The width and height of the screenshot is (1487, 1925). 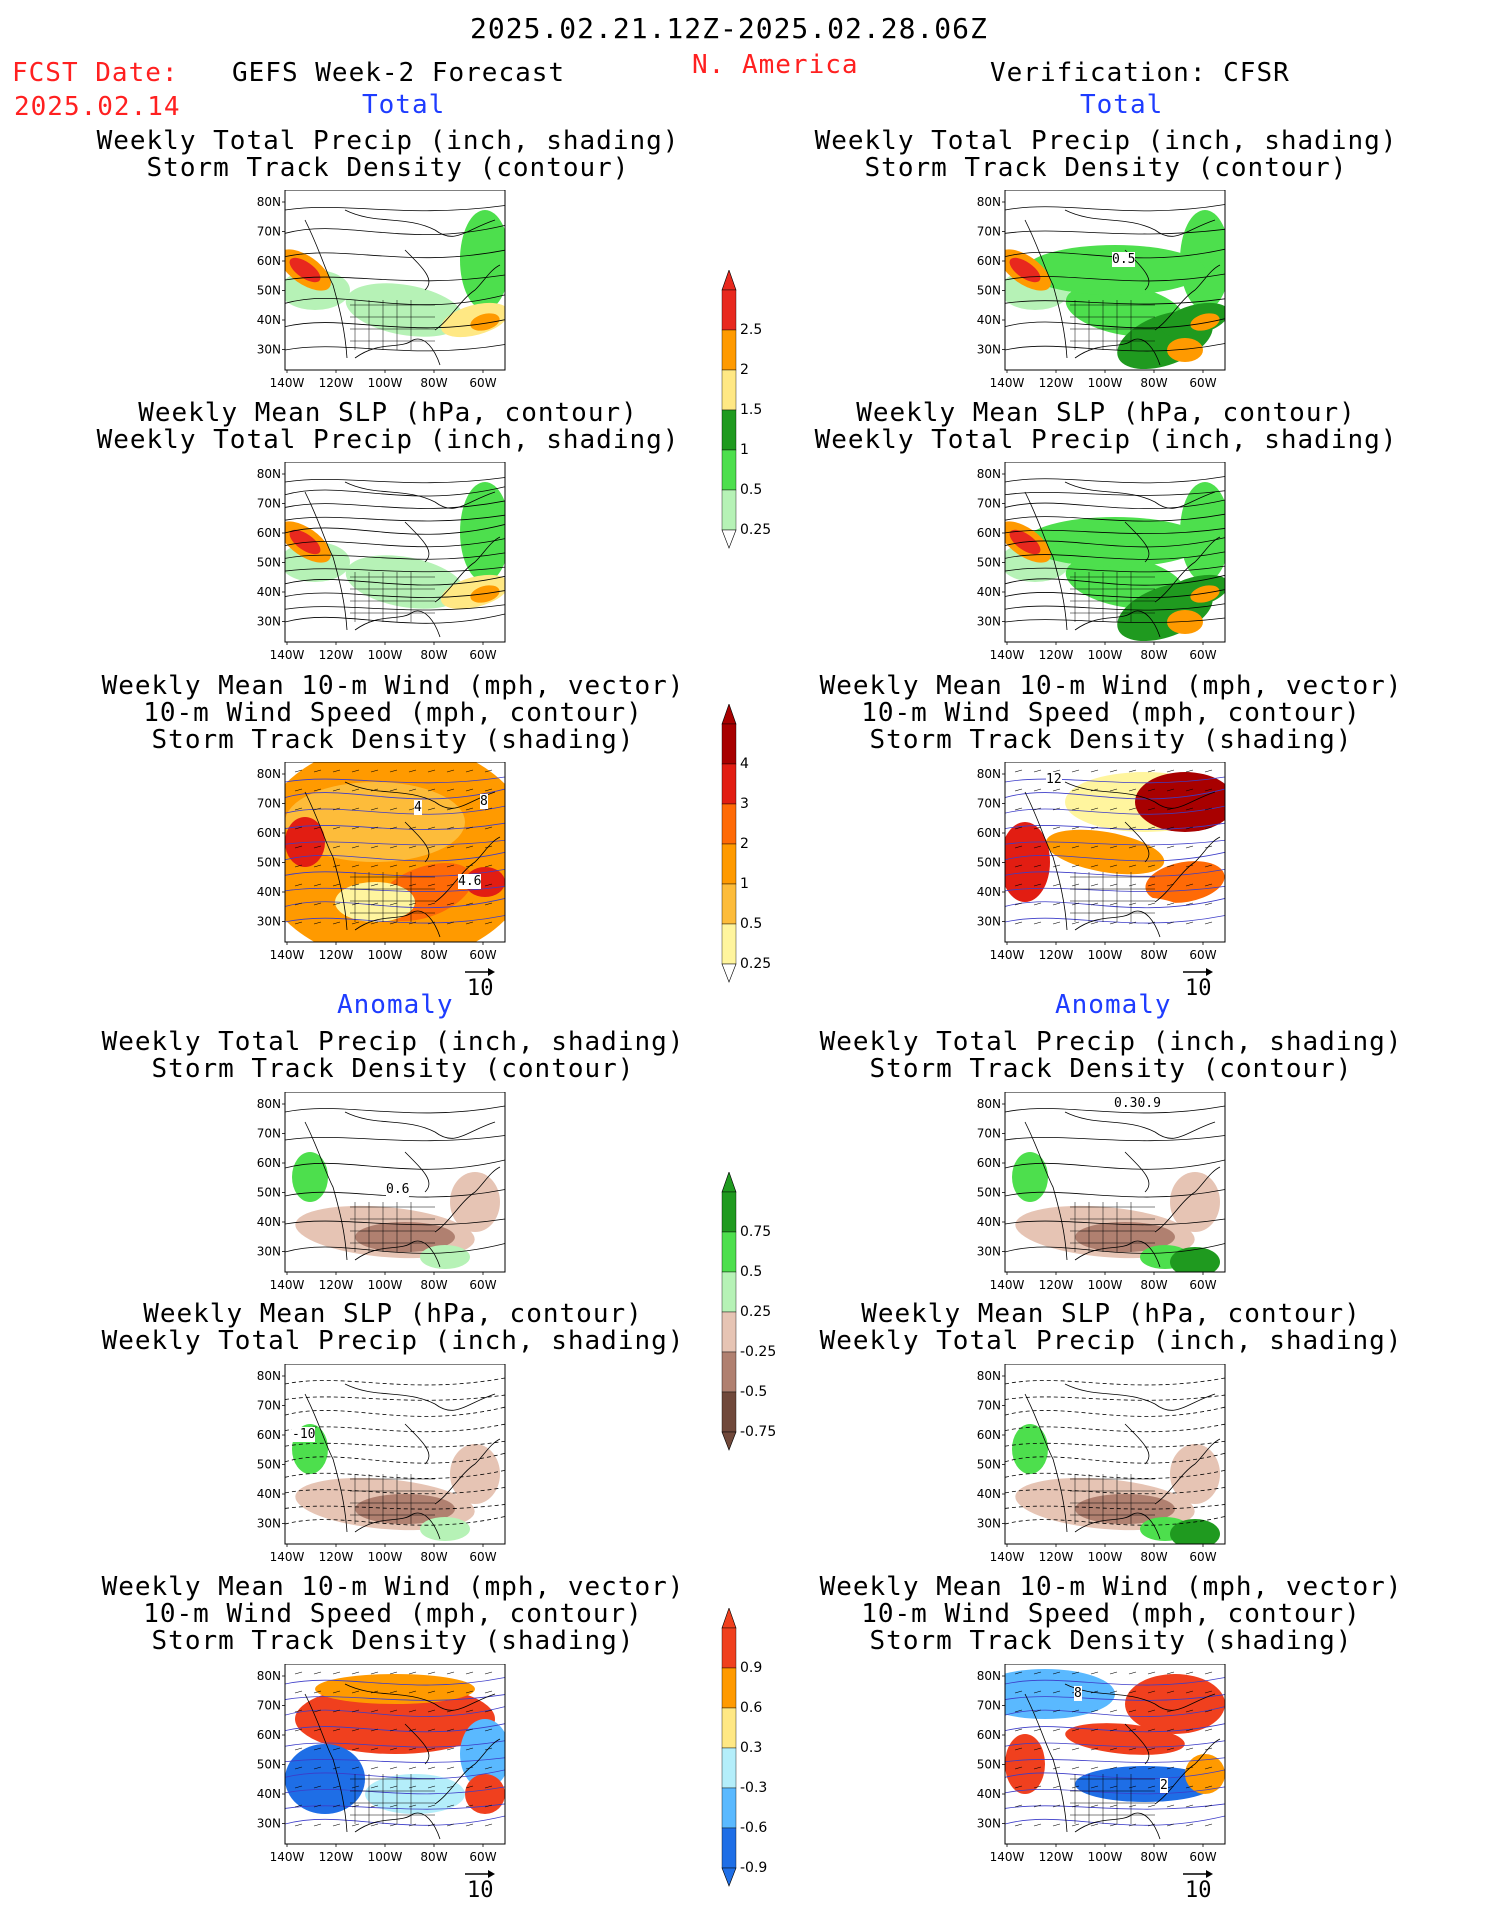 What do you see at coordinates (751, 1708) in the screenshot?
I see `colorbar-tick-label: 0.6` at bounding box center [751, 1708].